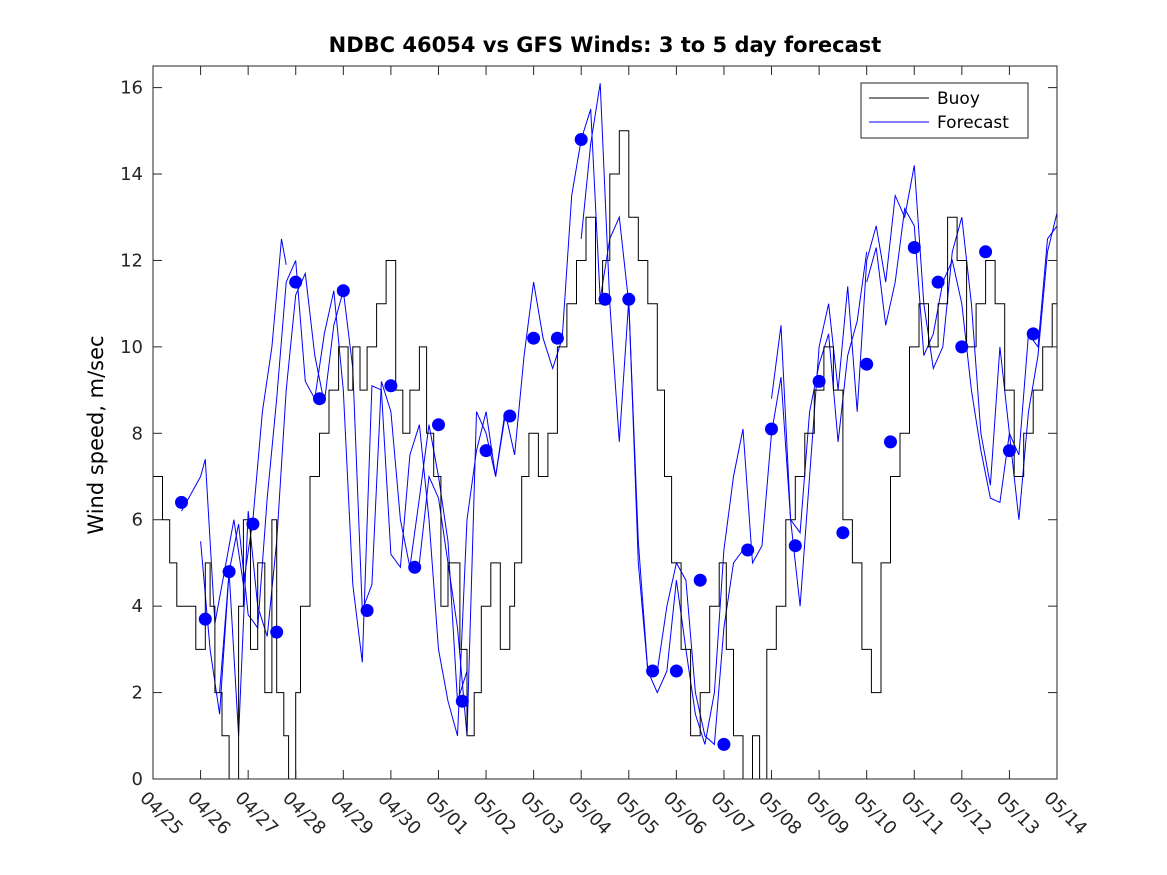 This screenshot has height=875, width=1167. I want to click on legend: Buoy Forecast, so click(944, 110).